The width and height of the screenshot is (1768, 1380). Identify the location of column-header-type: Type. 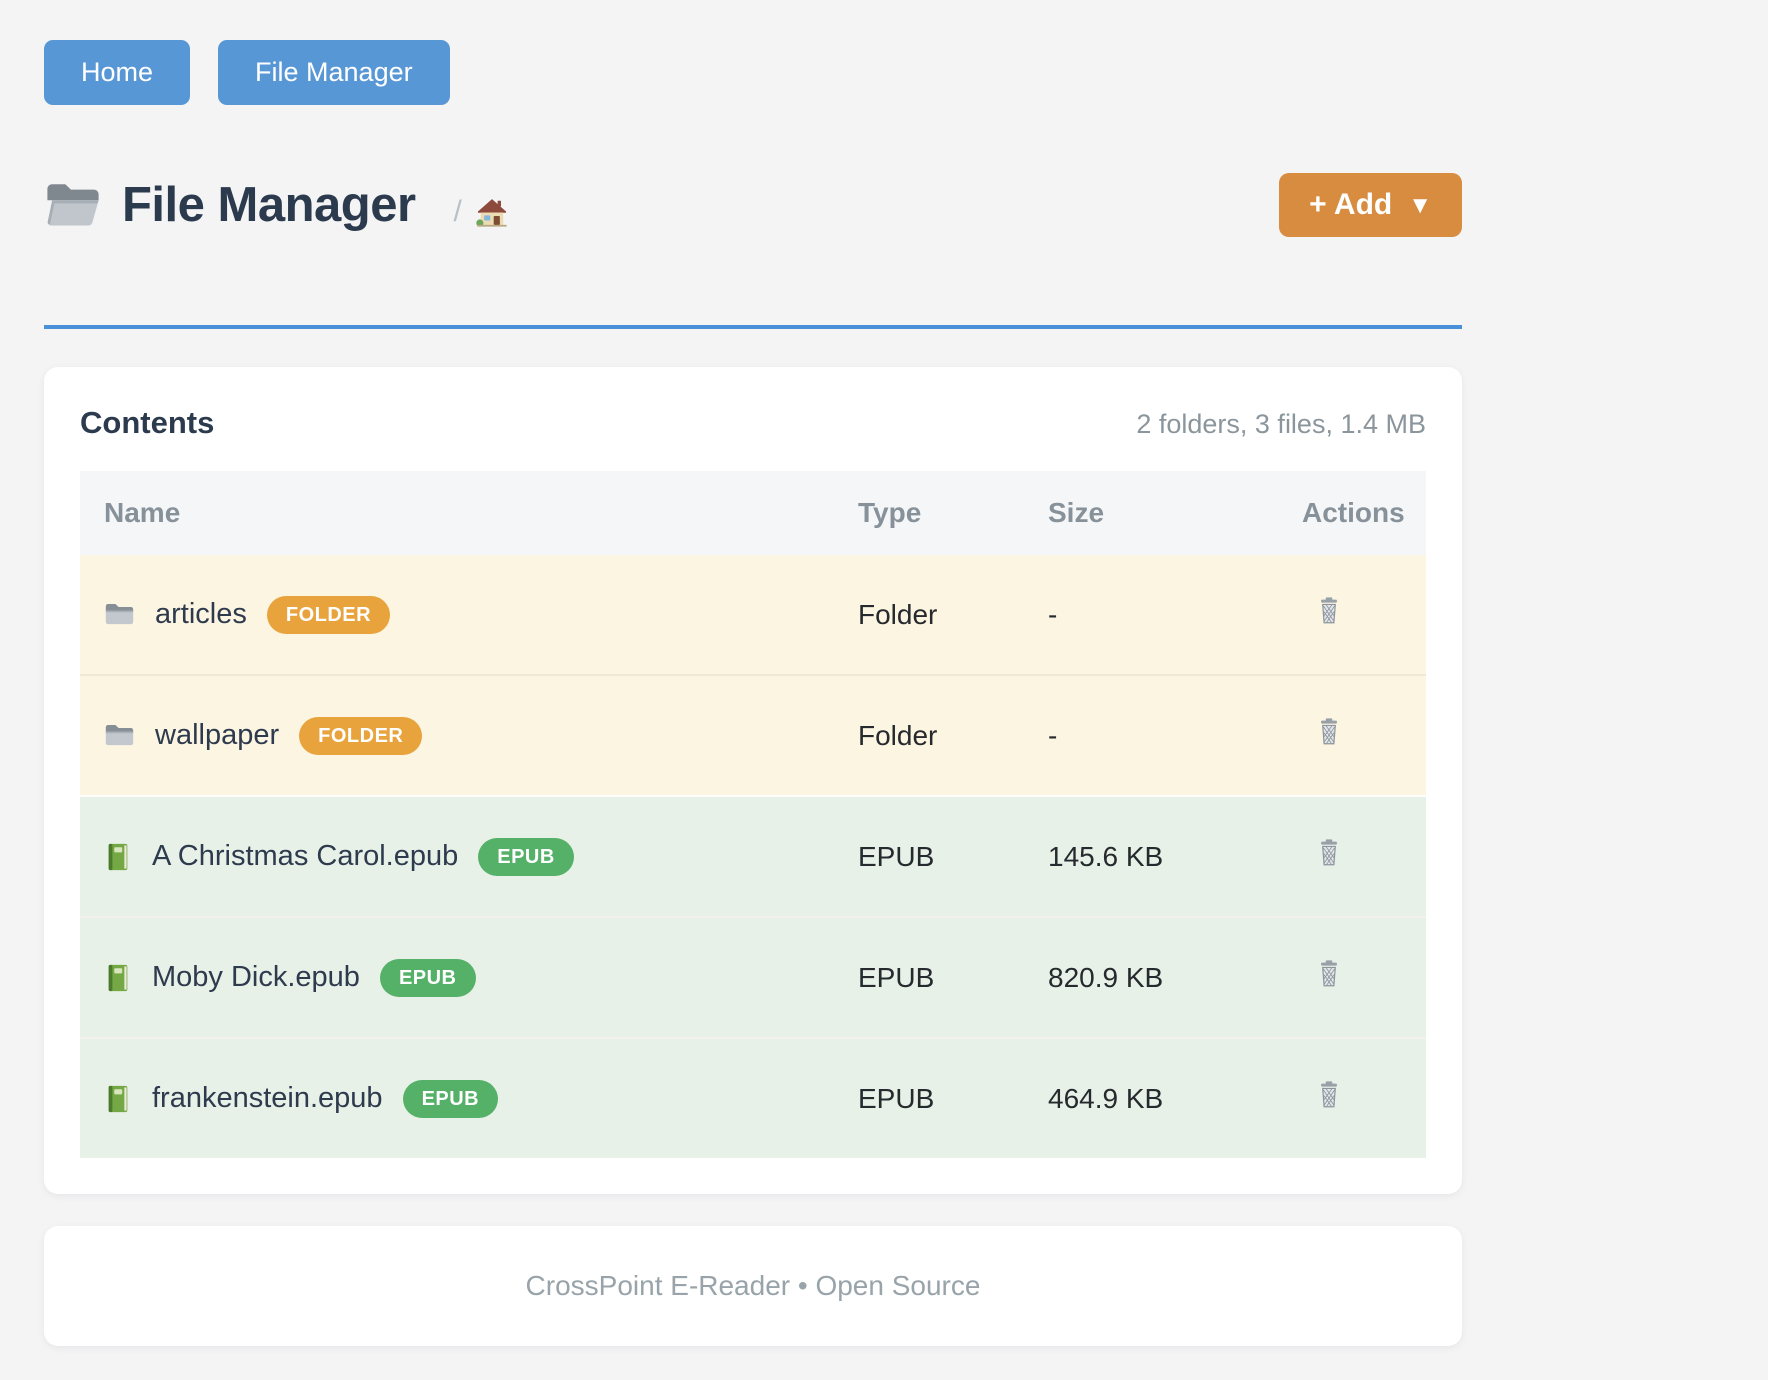
(890, 512).